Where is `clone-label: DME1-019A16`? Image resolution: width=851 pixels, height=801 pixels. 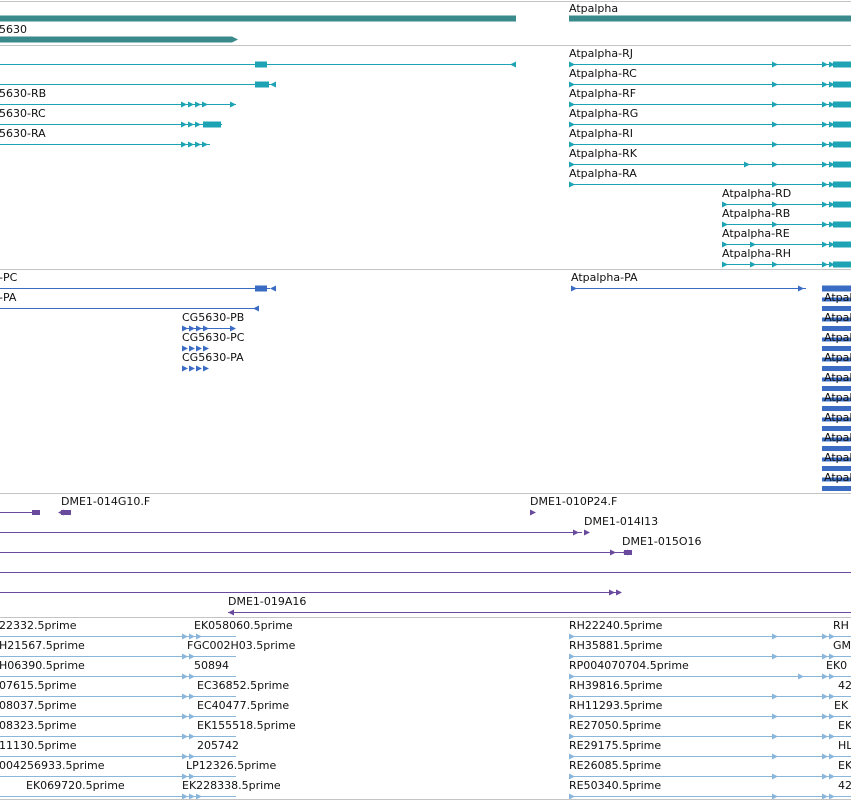
clone-label: DME1-019A16 is located at coordinates (267, 601).